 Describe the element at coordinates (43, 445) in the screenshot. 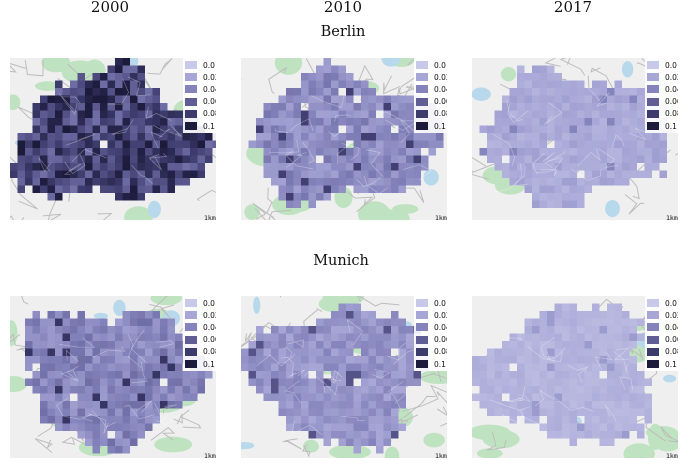

I see `road` at that location.